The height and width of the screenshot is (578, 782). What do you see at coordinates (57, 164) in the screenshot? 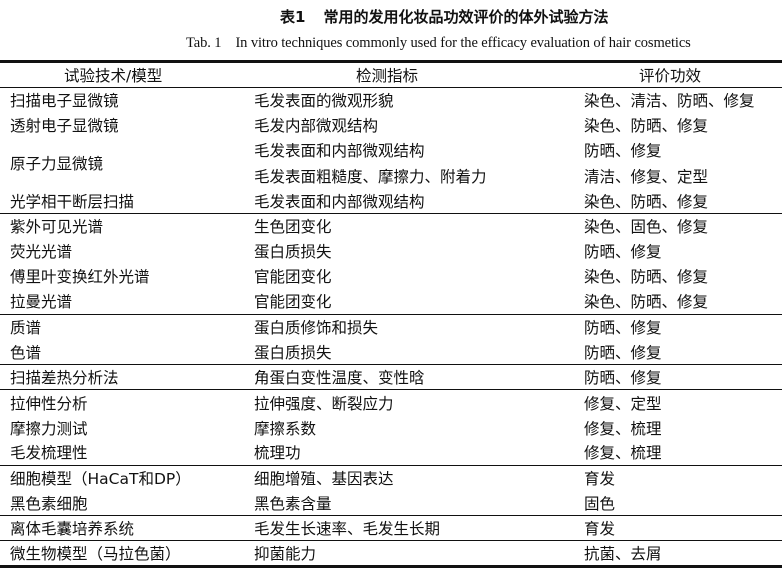
I see `technique-cell: 原子力显微镜` at bounding box center [57, 164].